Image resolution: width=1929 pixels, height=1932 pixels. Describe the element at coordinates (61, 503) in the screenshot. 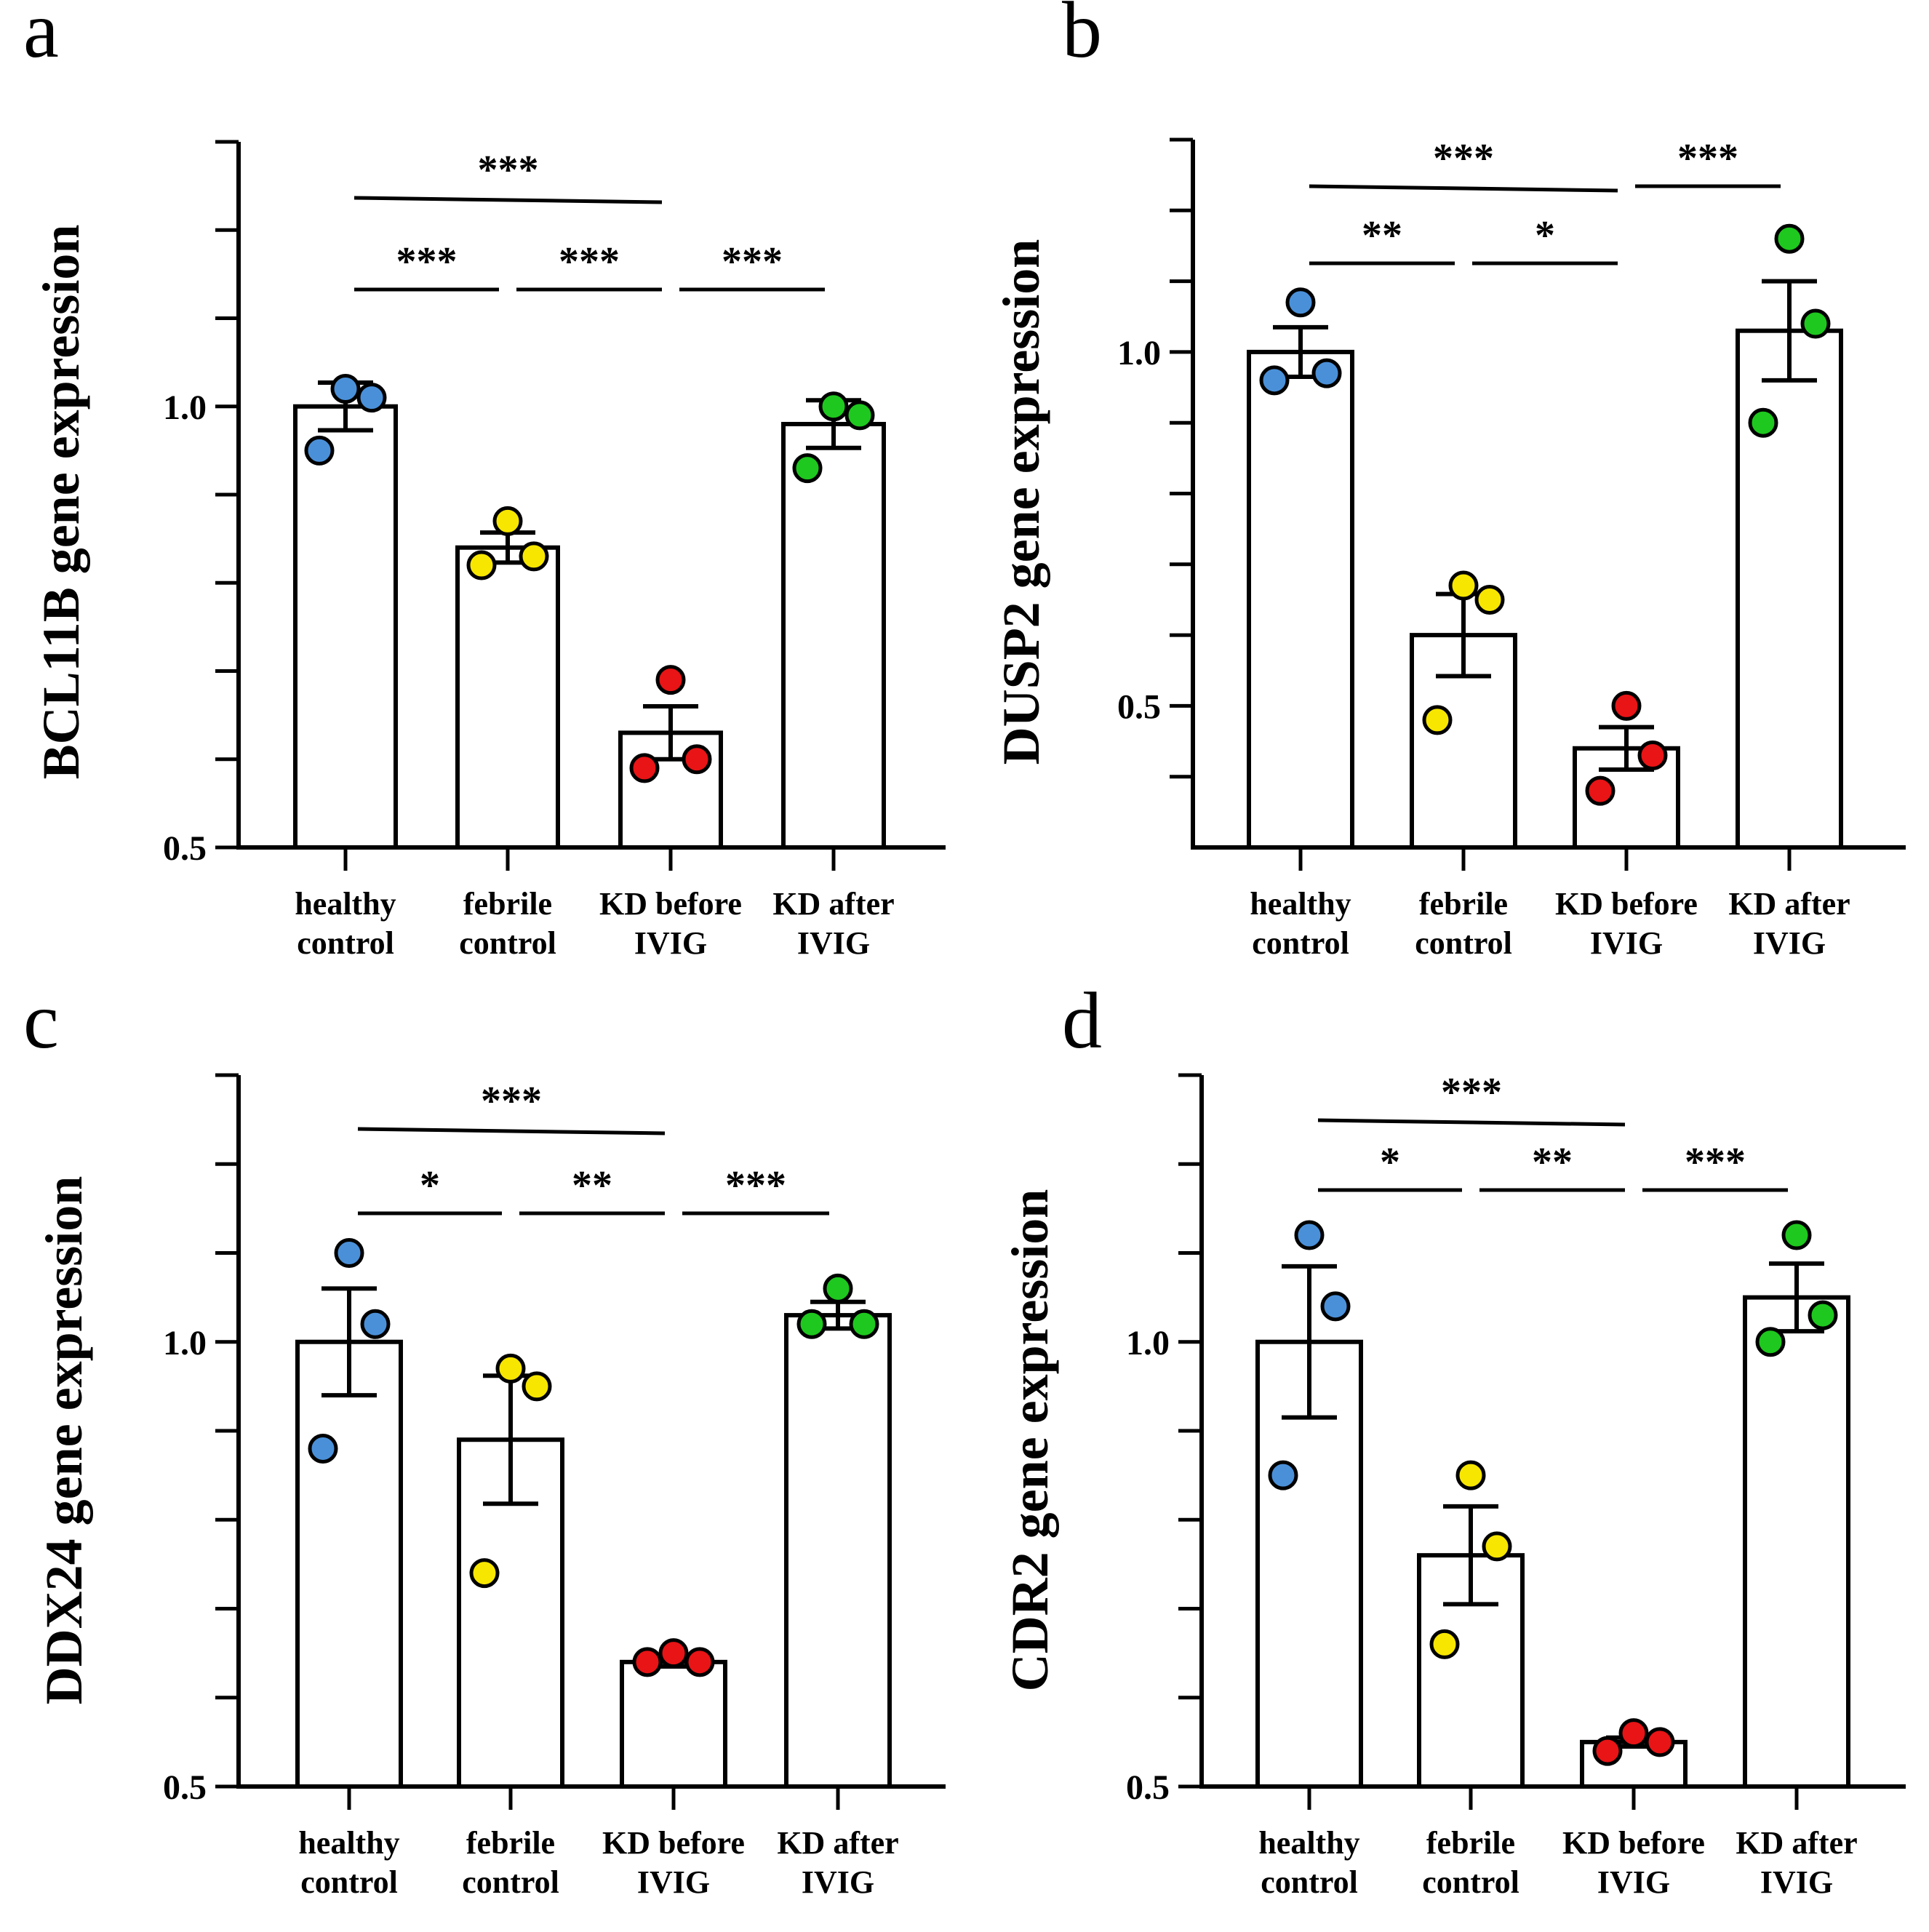

I see `y-axis-title: BCL11B gene expression` at that location.